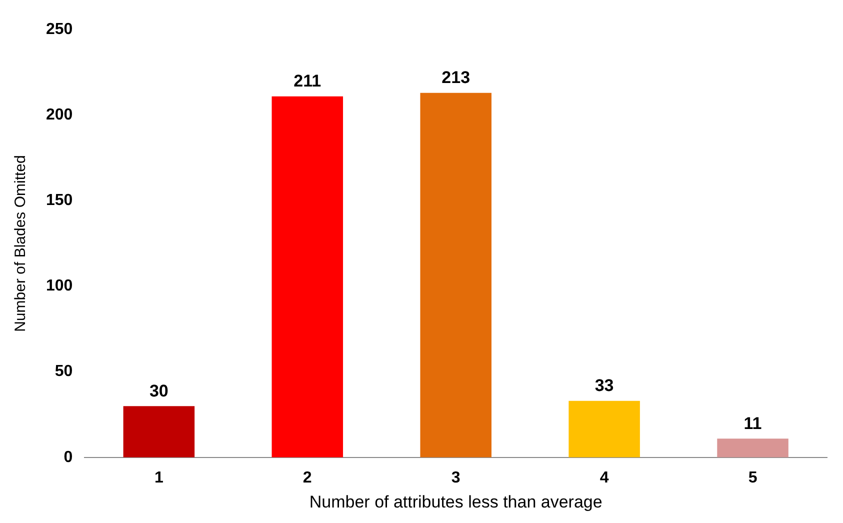  I want to click on y-tick-label: 0, so click(68, 457).